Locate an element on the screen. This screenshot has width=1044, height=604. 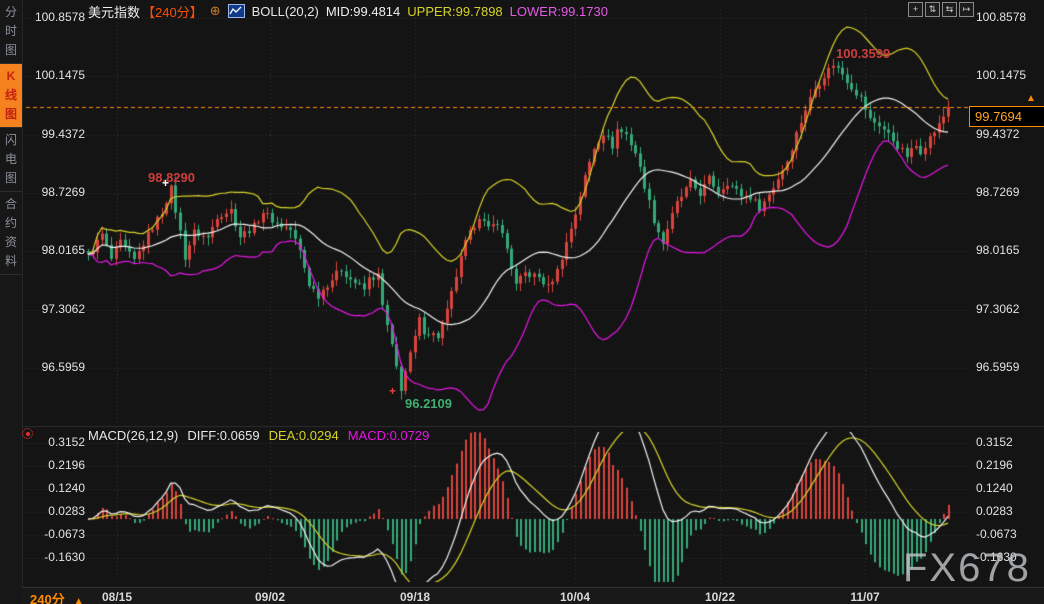
boll-upper-value: UPPER:99.7898 is located at coordinates (455, 11).